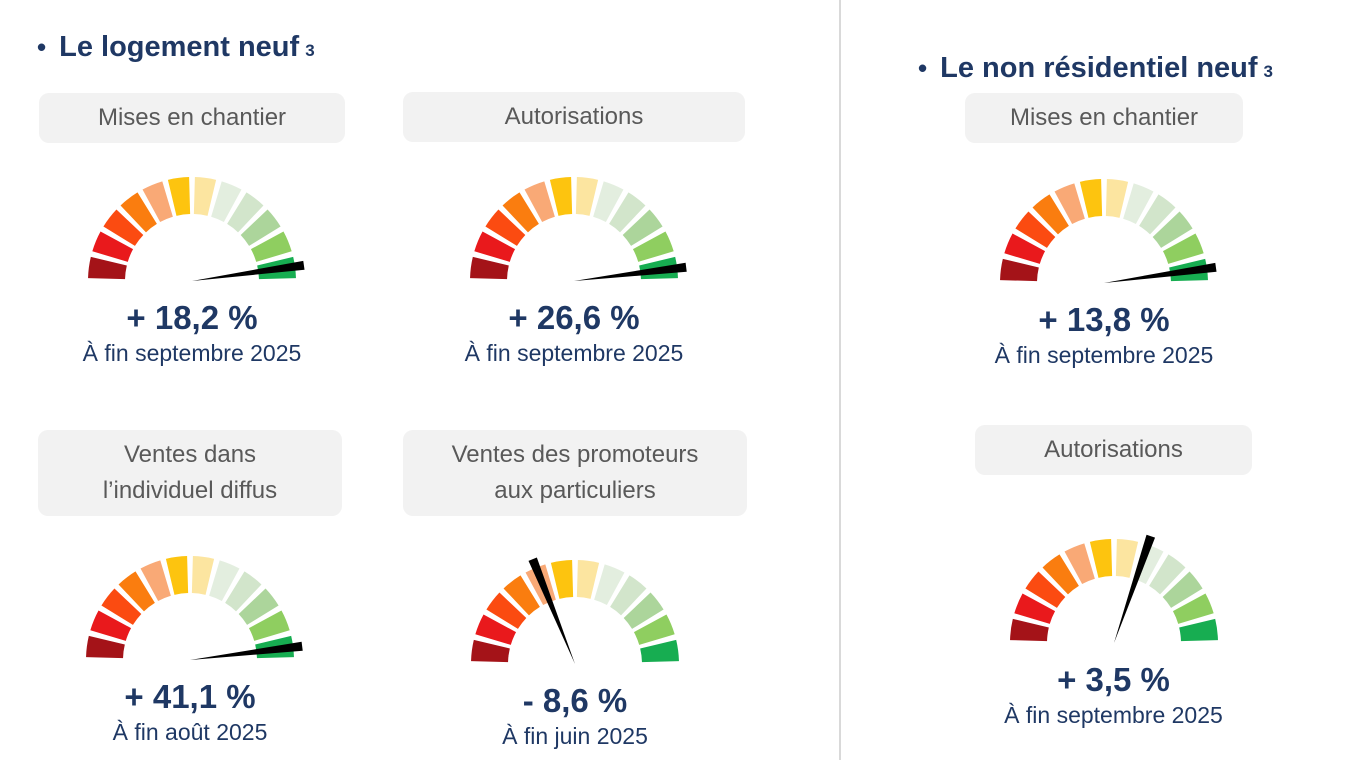 This screenshot has height=766, width=1363. I want to click on indicator-chip: Ventes des promoteurs aux particuliers, so click(575, 473).